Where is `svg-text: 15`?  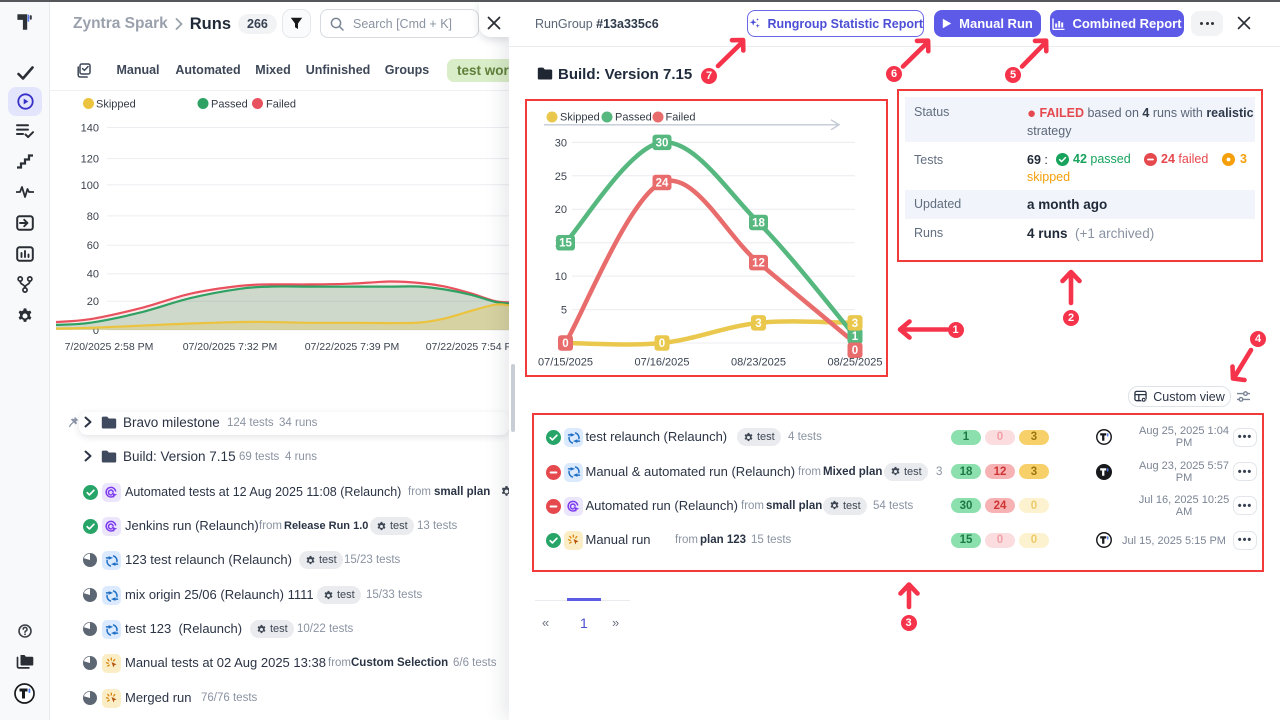
svg-text: 15 is located at coordinates (565, 244).